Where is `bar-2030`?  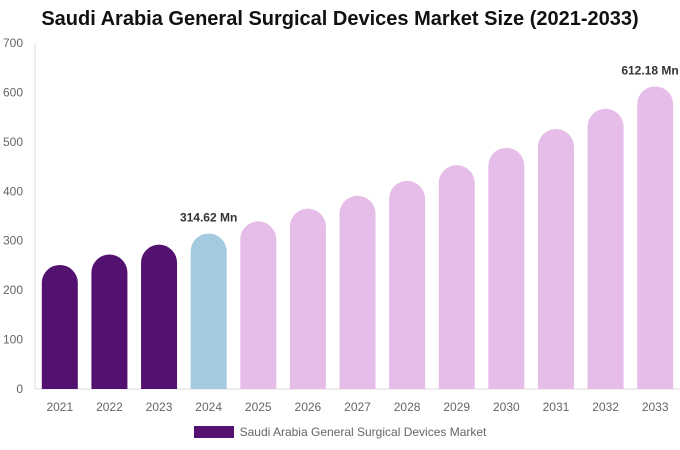 bar-2030 is located at coordinates (506, 268).